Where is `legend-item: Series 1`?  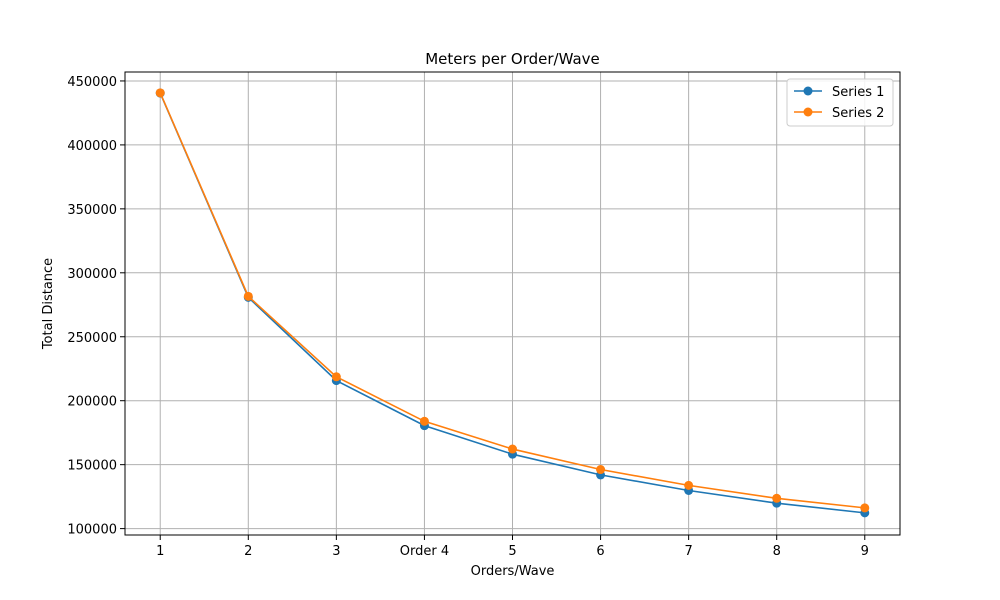 legend-item: Series 1 is located at coordinates (839, 92).